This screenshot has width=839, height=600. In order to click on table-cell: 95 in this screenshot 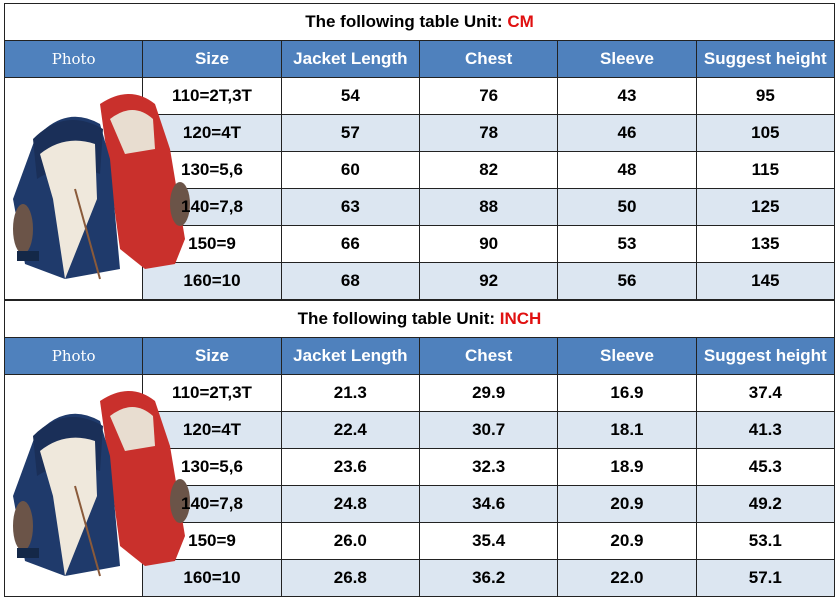, I will do `click(765, 96)`.